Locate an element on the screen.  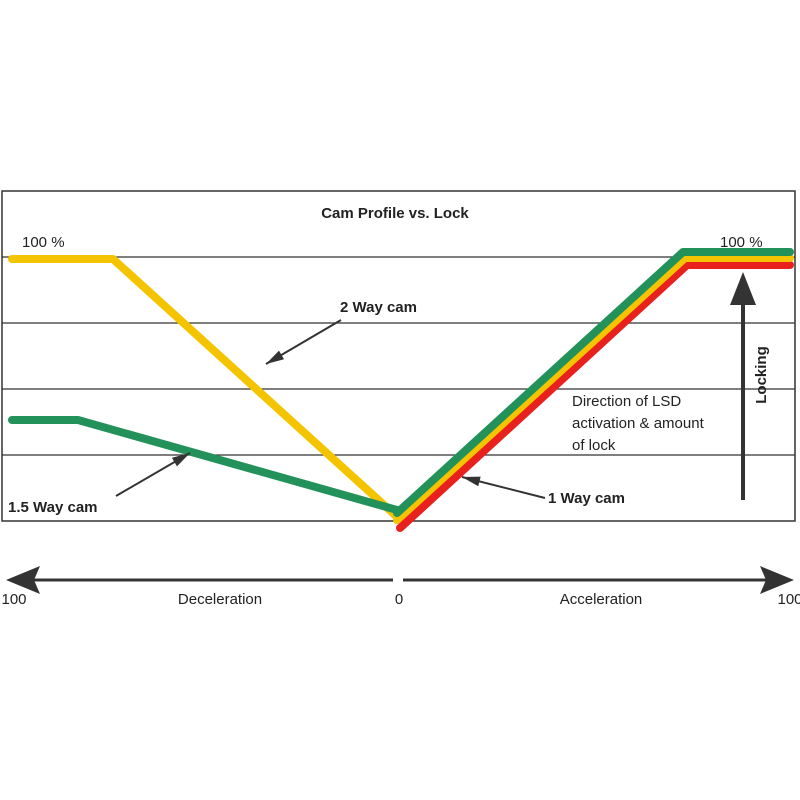
direction-text-line-2: activation & amount is located at coordinates (638, 423).